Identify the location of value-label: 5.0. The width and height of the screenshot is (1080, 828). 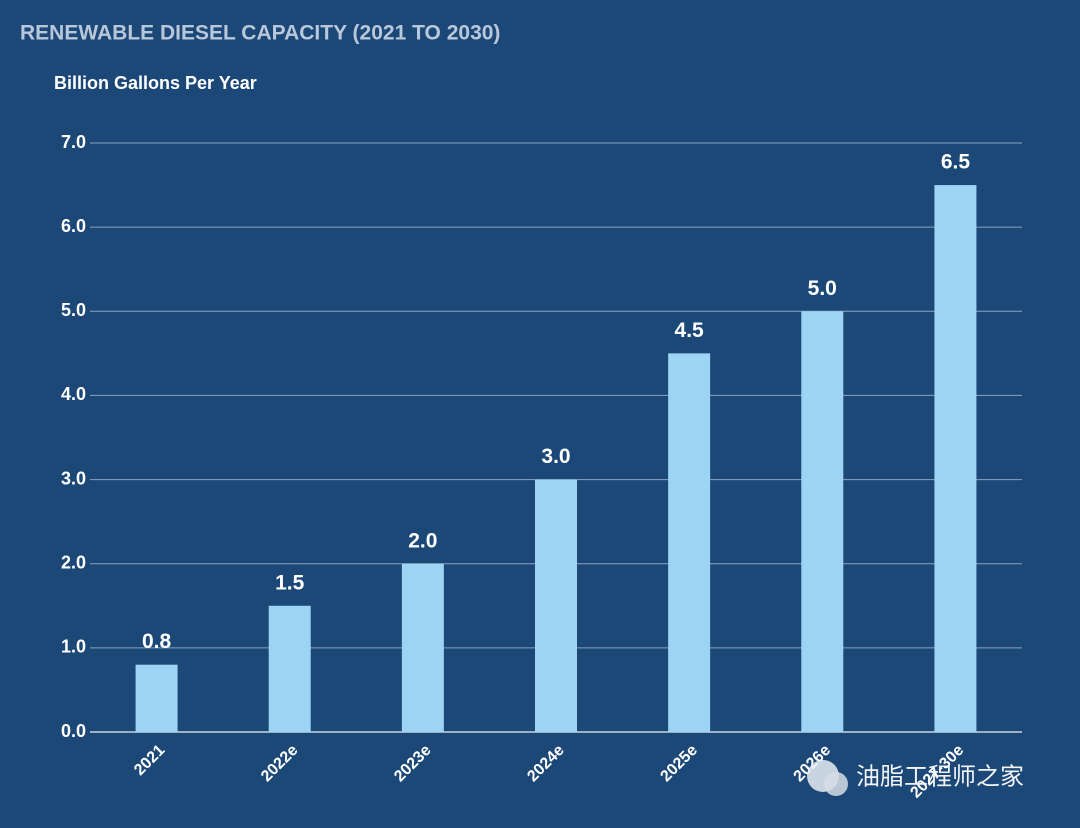
(822, 288).